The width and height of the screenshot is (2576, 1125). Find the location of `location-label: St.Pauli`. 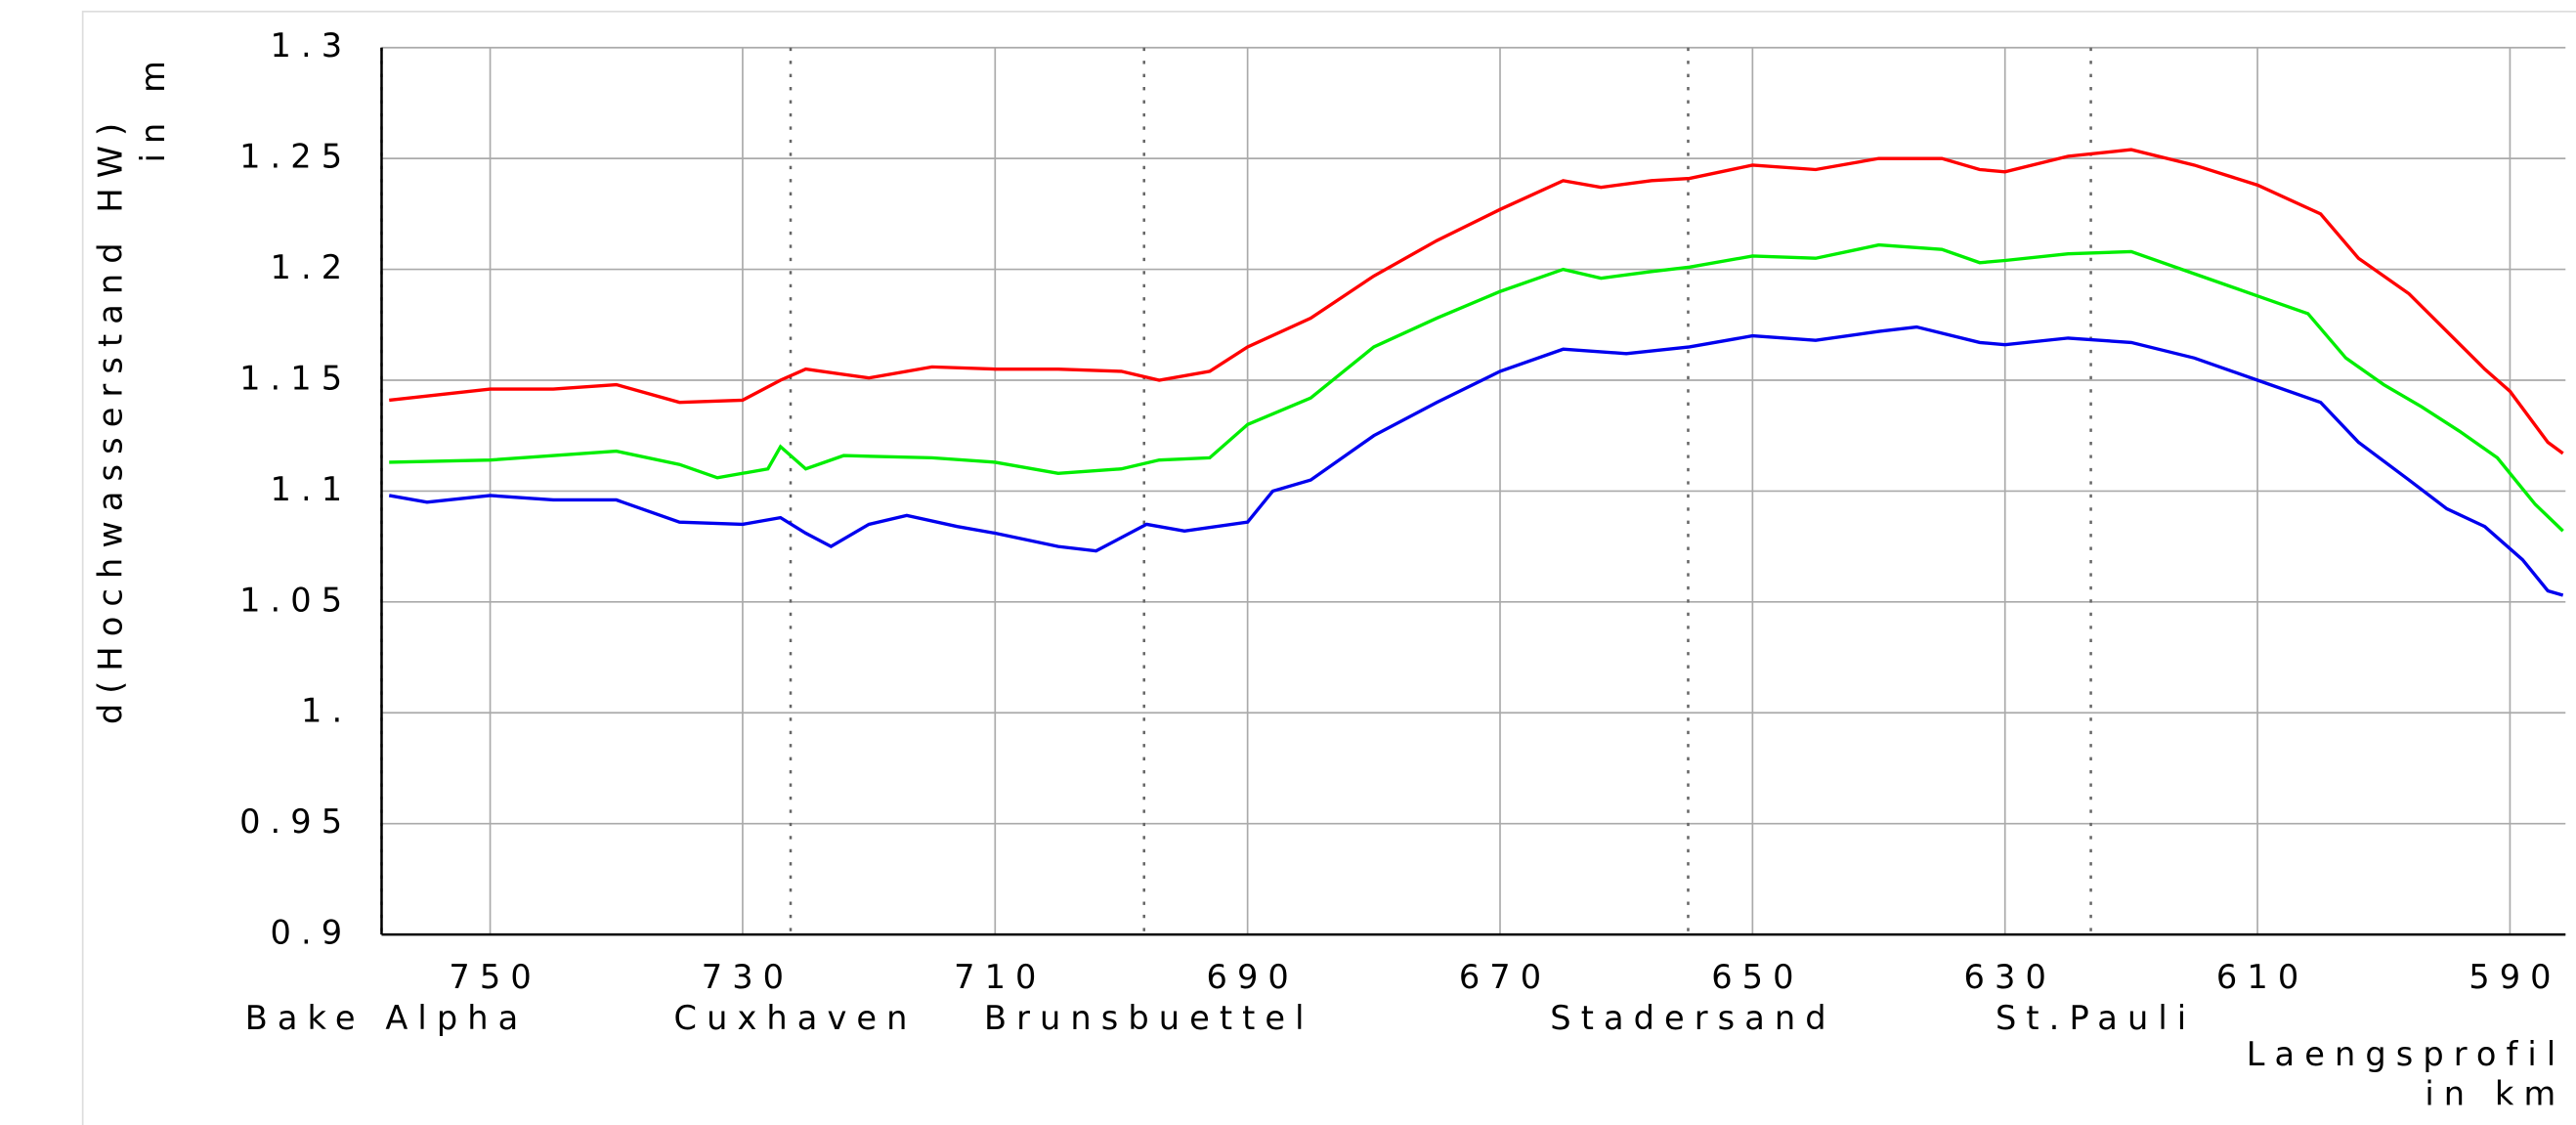

location-label: St.Pauli is located at coordinates (2096, 1018).